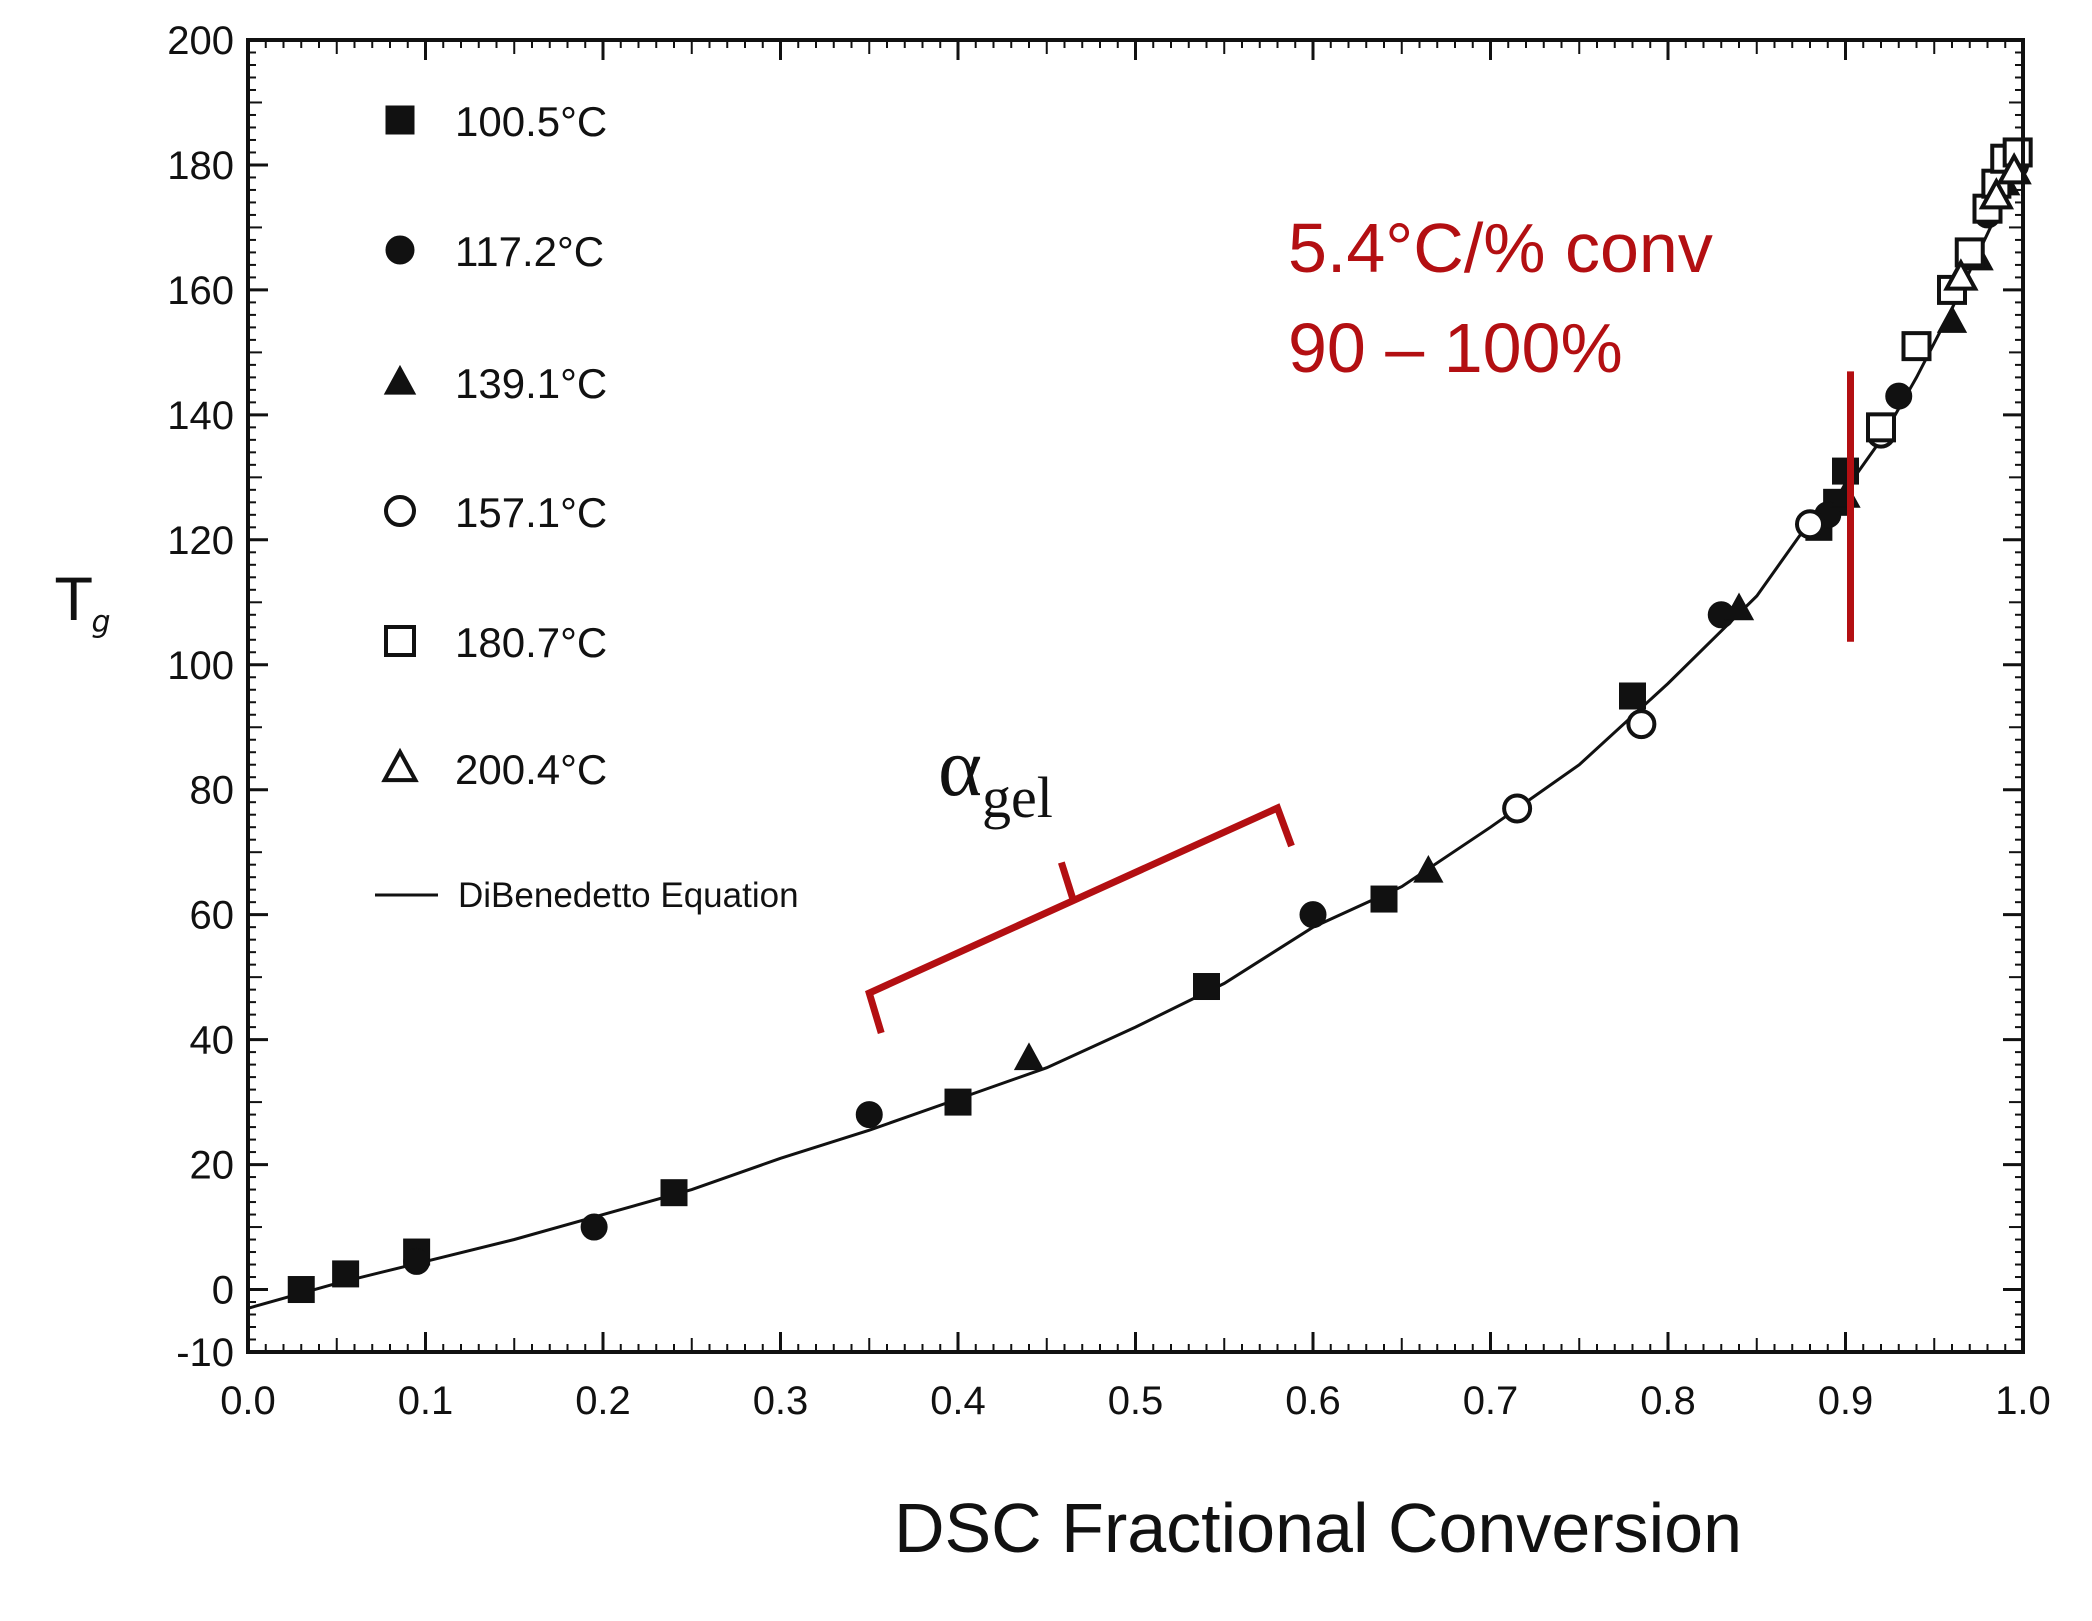  I want to click on slope-annotation-line-1: 5.4°C/% conv, so click(1500, 248).